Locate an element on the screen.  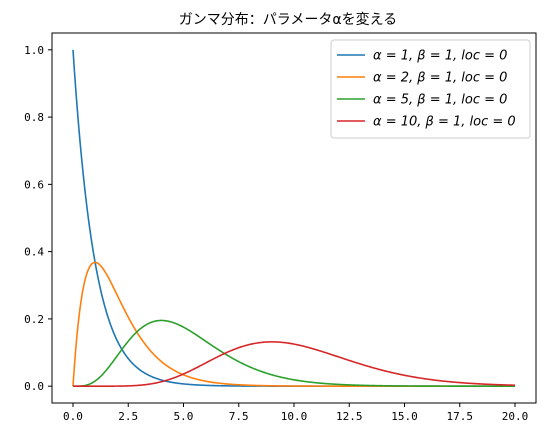
y-tick-label: 0.0 is located at coordinates (34, 386).